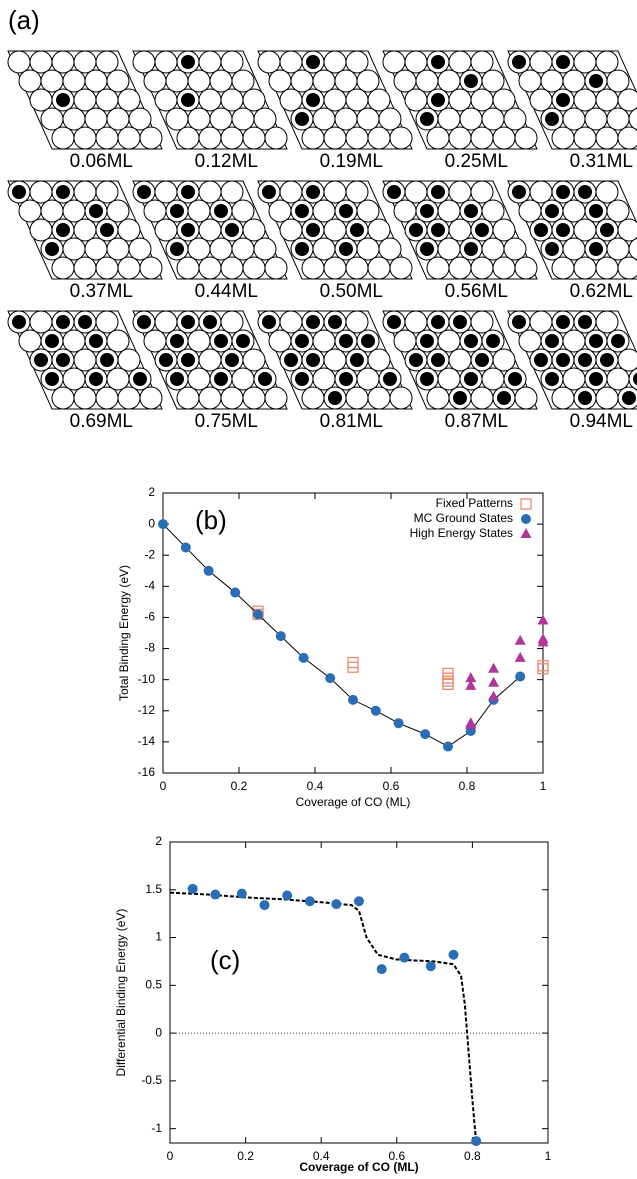 The image size is (637, 1179). I want to click on x-tick-label: 0.8, so click(472, 1156).